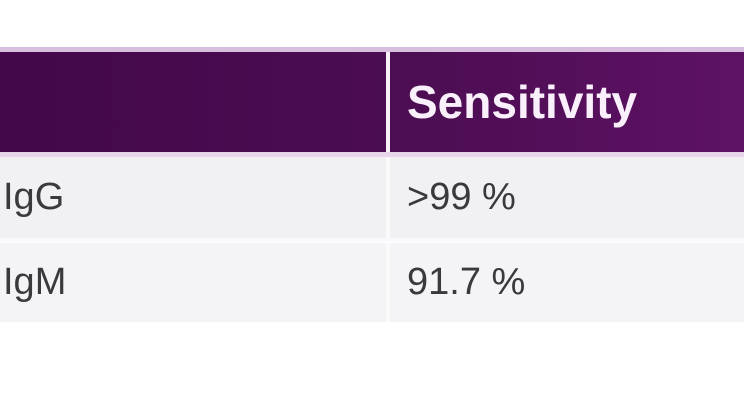 The width and height of the screenshot is (744, 410). What do you see at coordinates (35, 282) in the screenshot?
I see `row-label-igm: IgM` at bounding box center [35, 282].